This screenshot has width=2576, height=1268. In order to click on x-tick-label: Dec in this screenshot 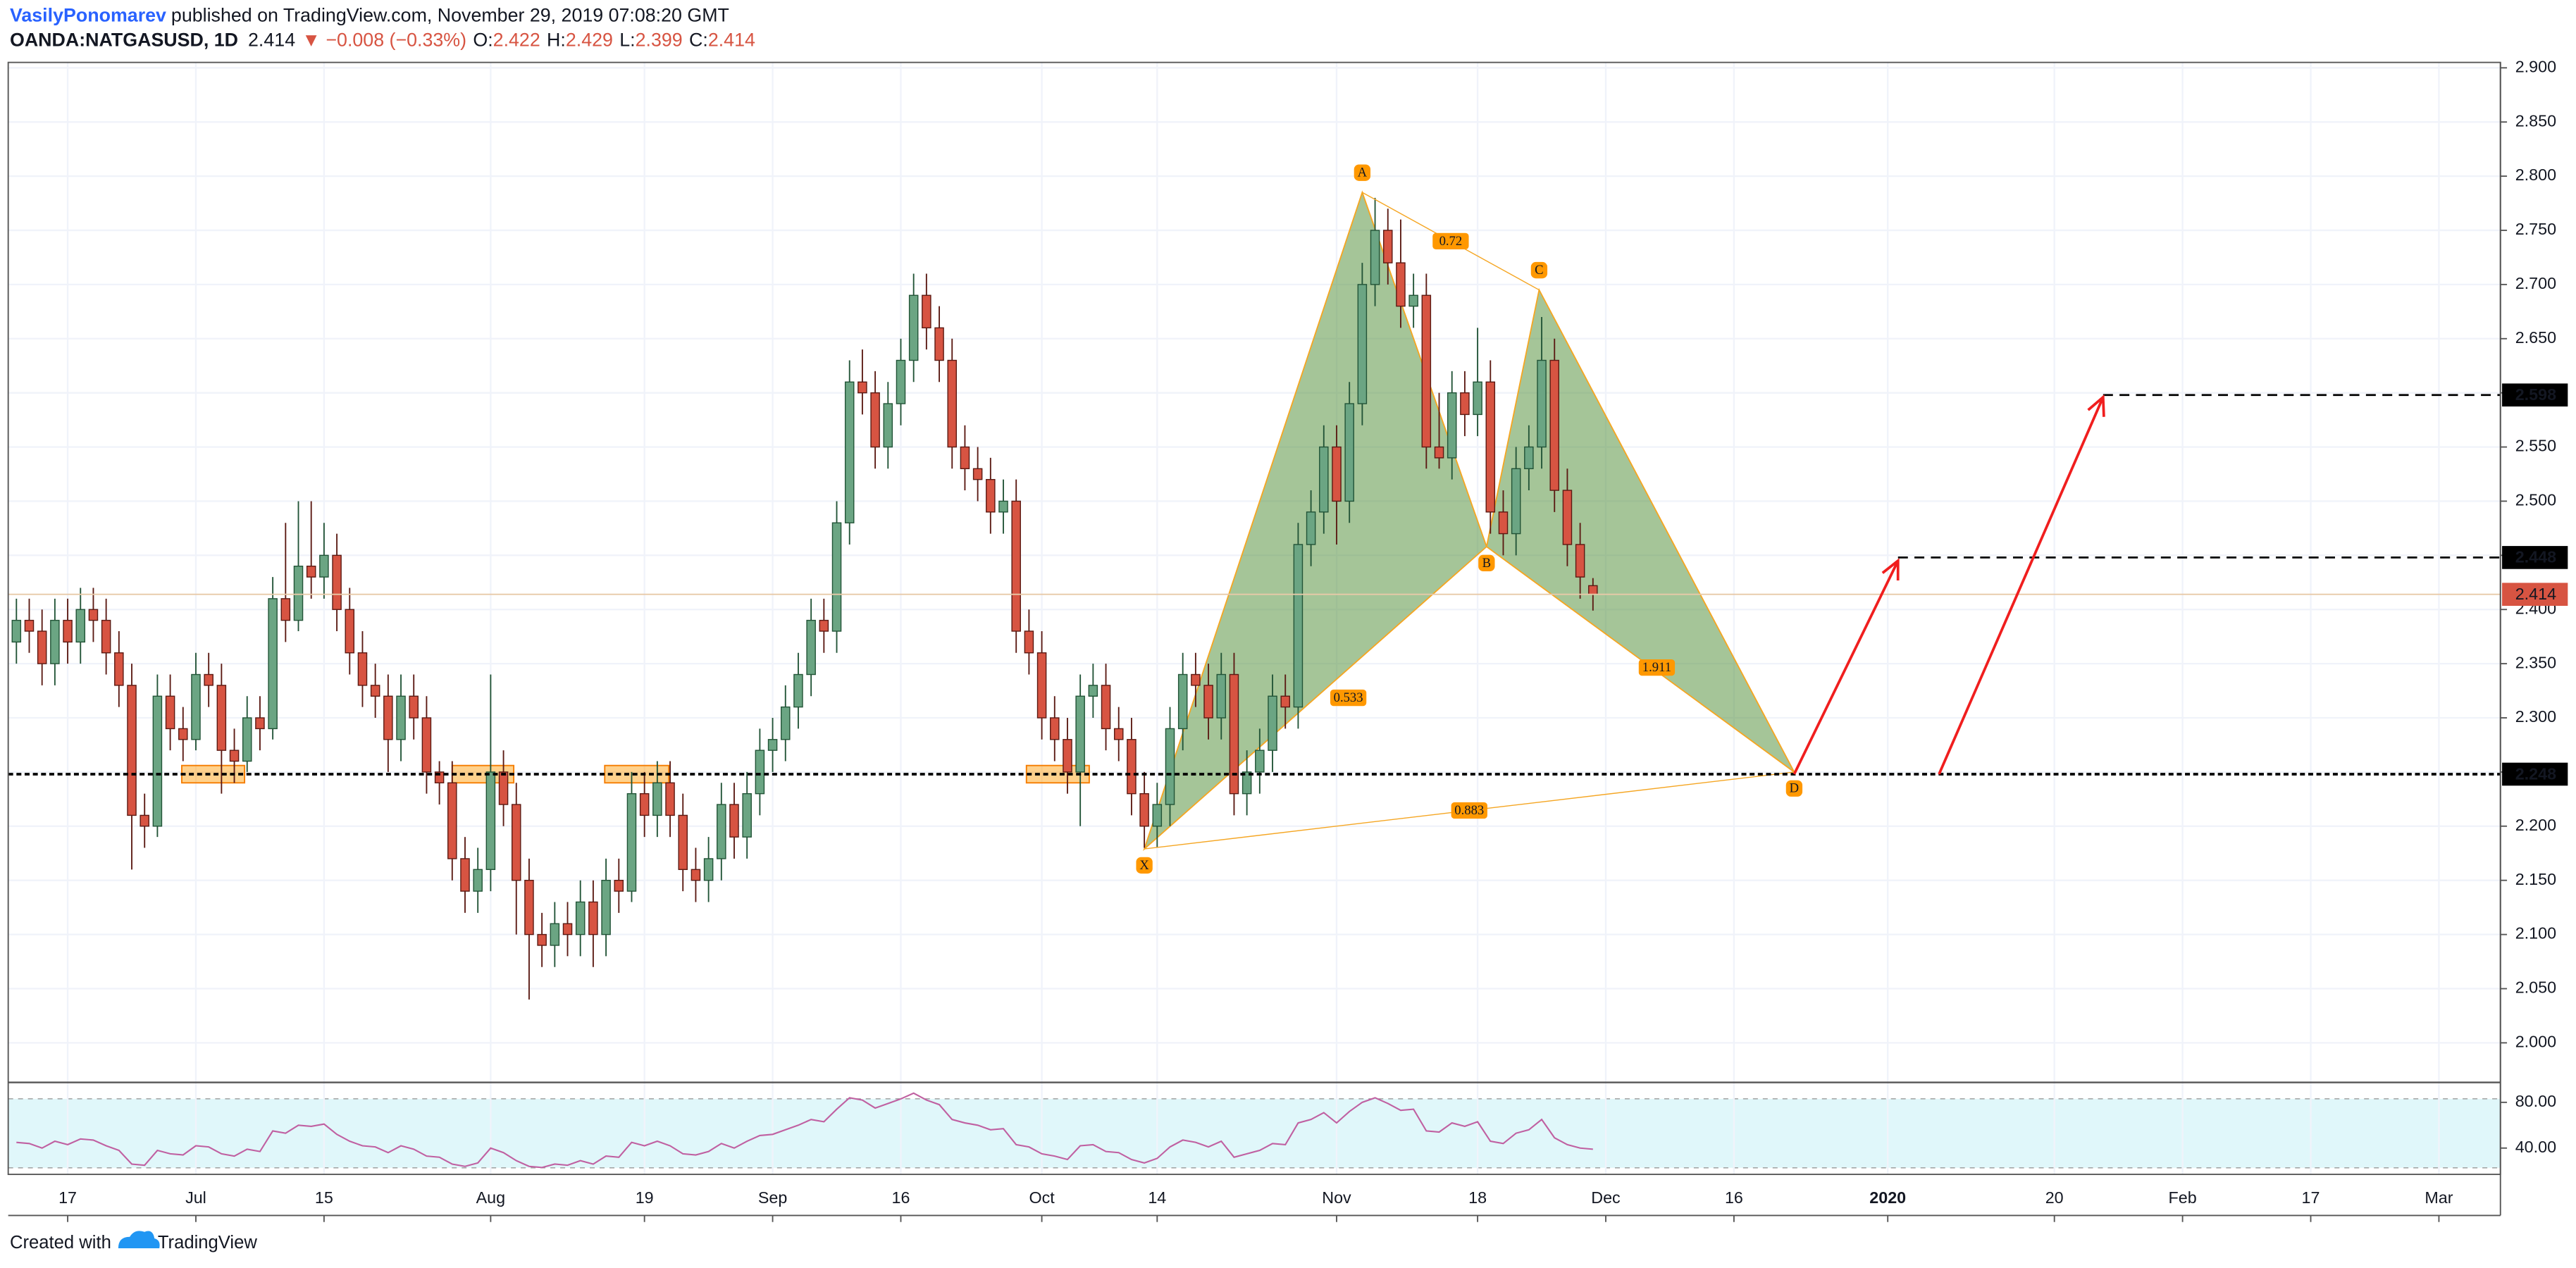, I will do `click(1606, 1197)`.